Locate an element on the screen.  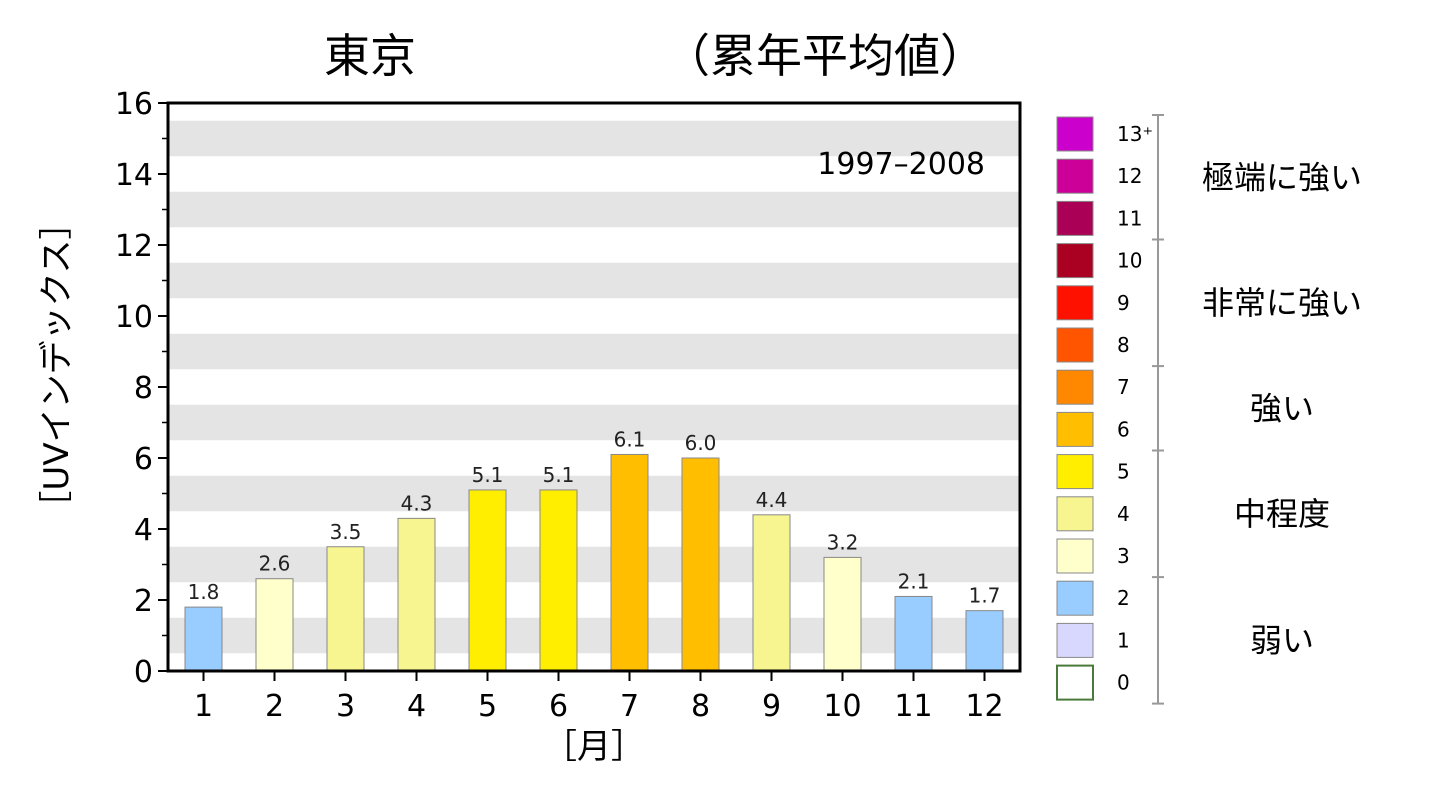
data-label-month-2: 2.6 is located at coordinates (275, 564).